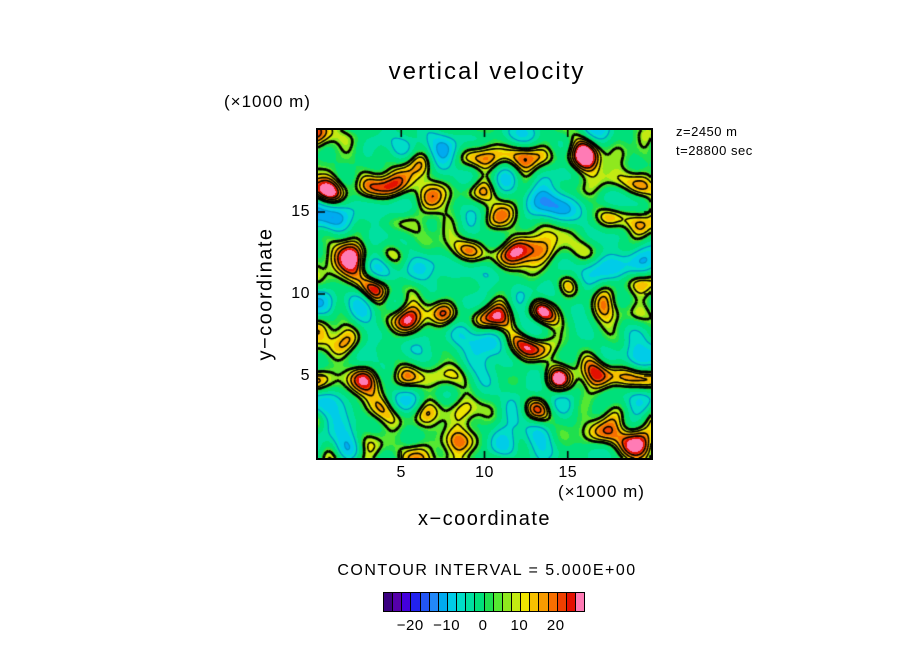 Image resolution: width=904 pixels, height=654 pixels. I want to click on x-tick-label: 15, so click(568, 472).